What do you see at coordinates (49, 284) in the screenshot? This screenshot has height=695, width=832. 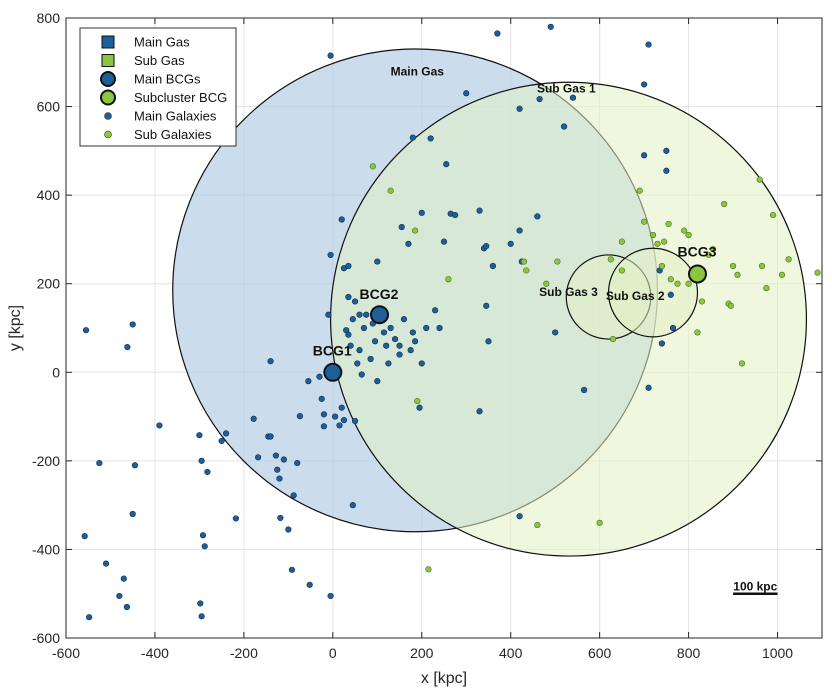 I see `y-tick-label: 200` at bounding box center [49, 284].